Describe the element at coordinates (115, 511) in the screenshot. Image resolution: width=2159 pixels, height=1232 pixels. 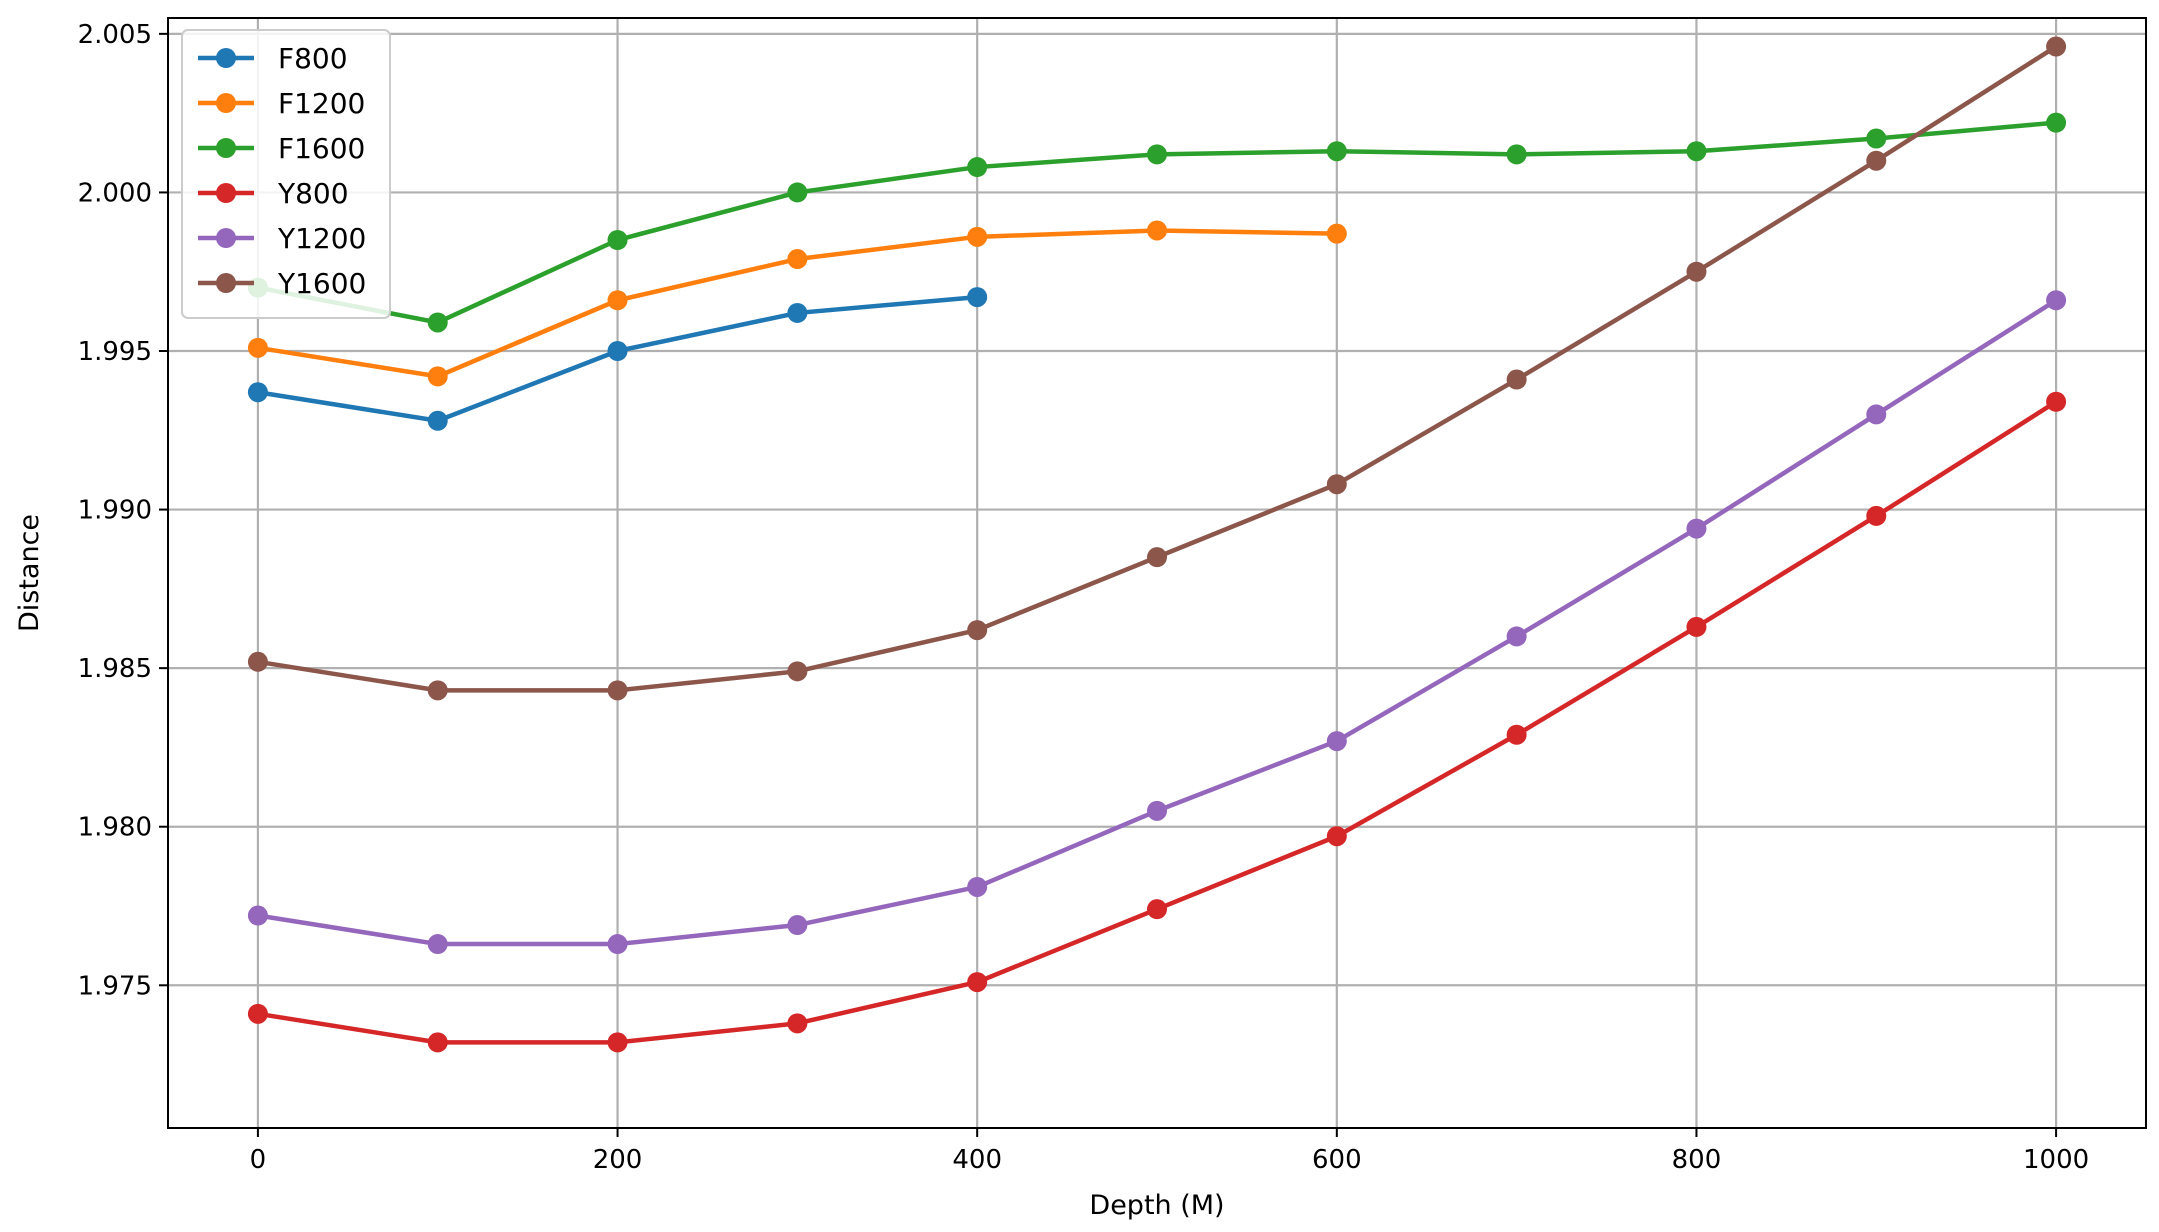
I see `y-tick-label: 1.990` at that location.